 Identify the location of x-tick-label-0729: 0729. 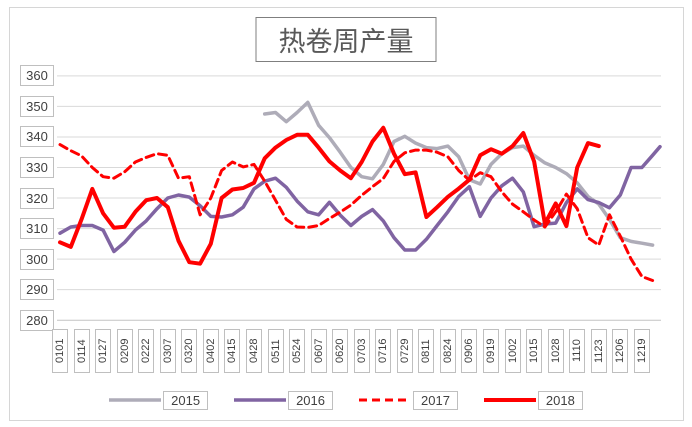
(404, 351).